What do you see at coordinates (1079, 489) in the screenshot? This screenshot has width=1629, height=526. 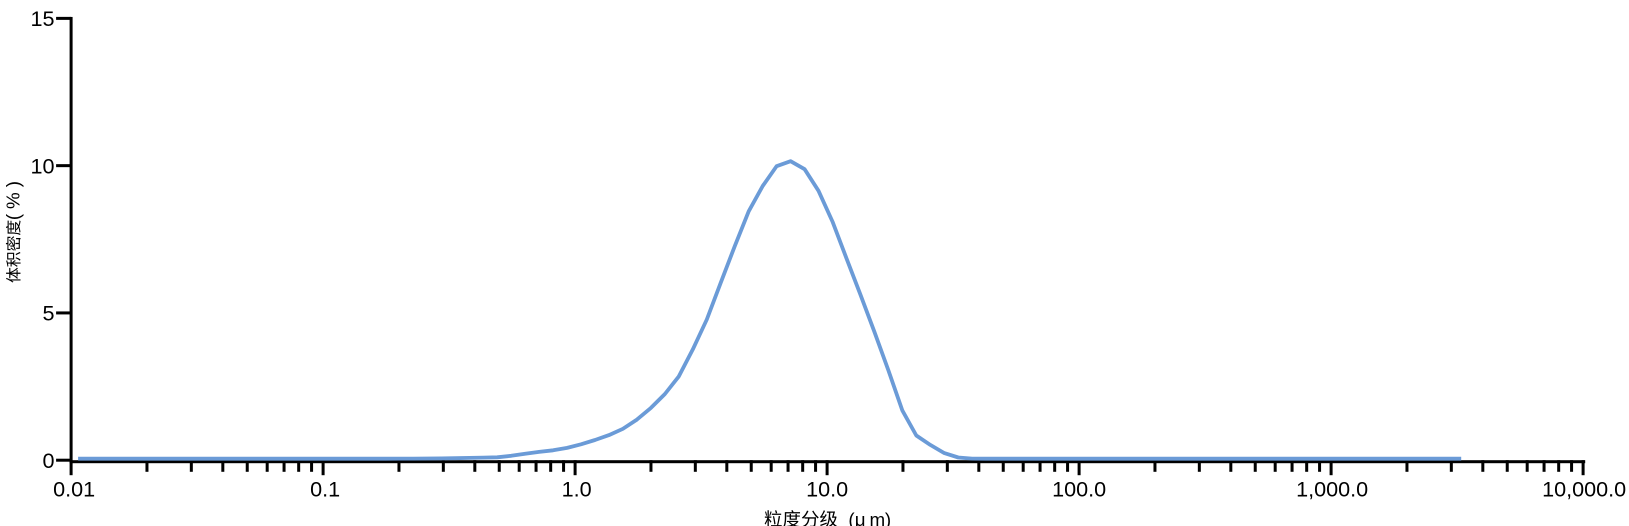 I see `svg-text: 100.0` at bounding box center [1079, 489].